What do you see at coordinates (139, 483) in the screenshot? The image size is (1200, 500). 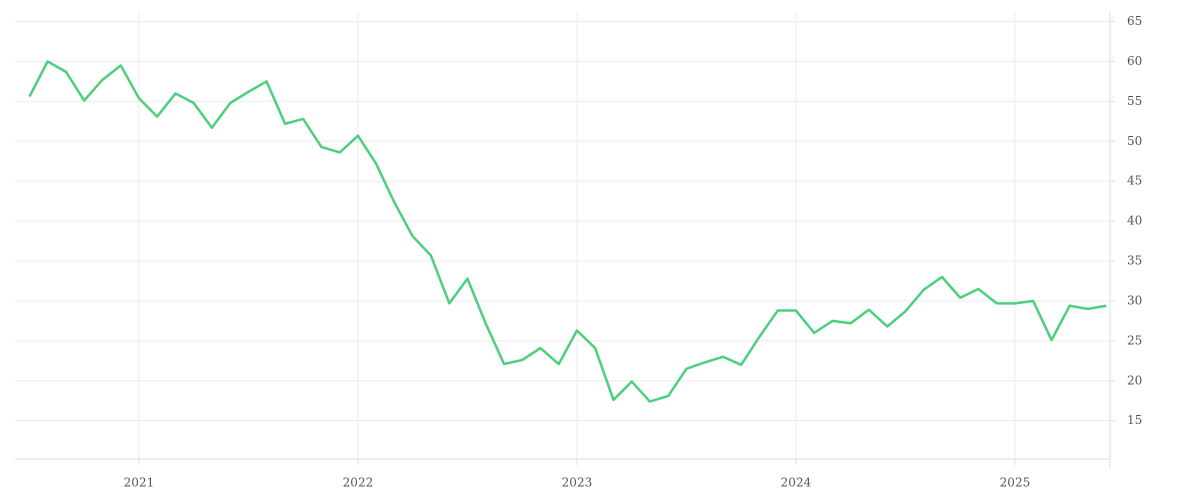 I see `x-tick-label: 2021` at bounding box center [139, 483].